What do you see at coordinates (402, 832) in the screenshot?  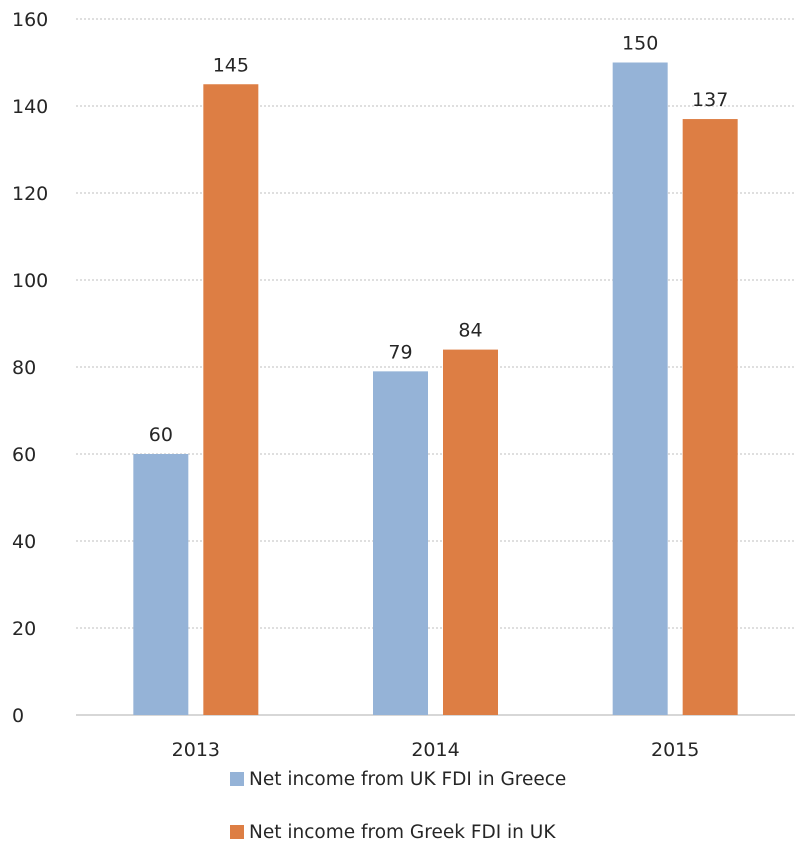 I see `legend-label-series-2: Net income from Greek FDI in UK` at bounding box center [402, 832].